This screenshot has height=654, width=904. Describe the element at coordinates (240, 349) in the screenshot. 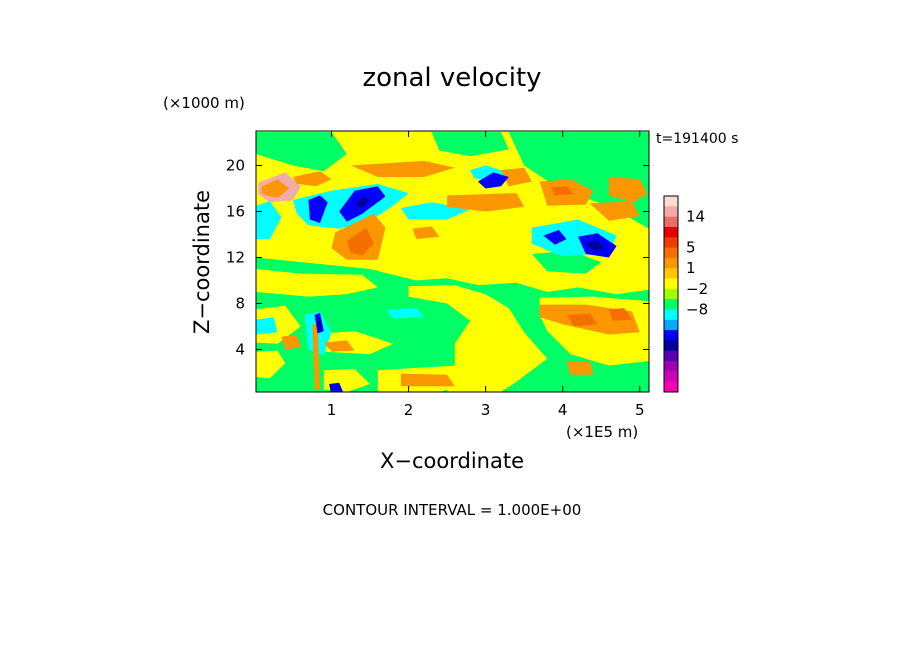

I see `y-tick-label-0: 4` at that location.